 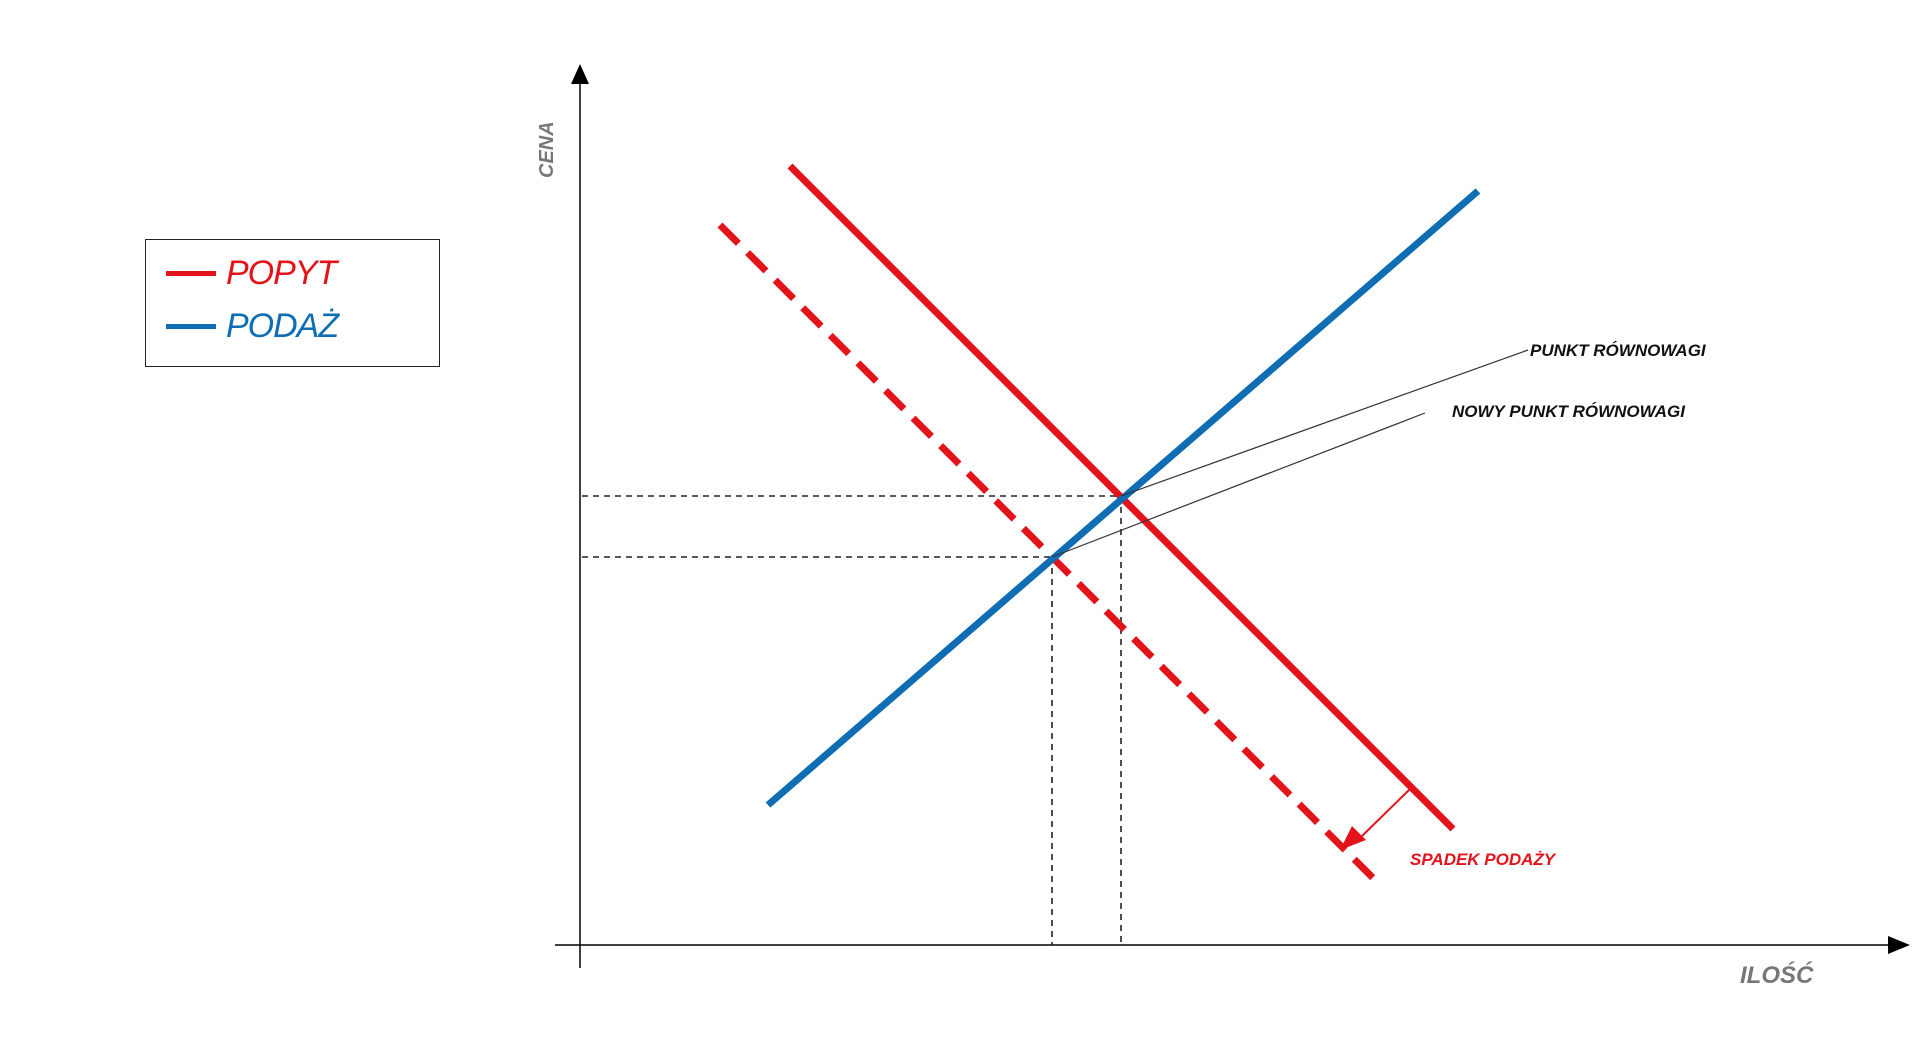 What do you see at coordinates (282, 325) in the screenshot?
I see `legend-label-supply: PODAŻ` at bounding box center [282, 325].